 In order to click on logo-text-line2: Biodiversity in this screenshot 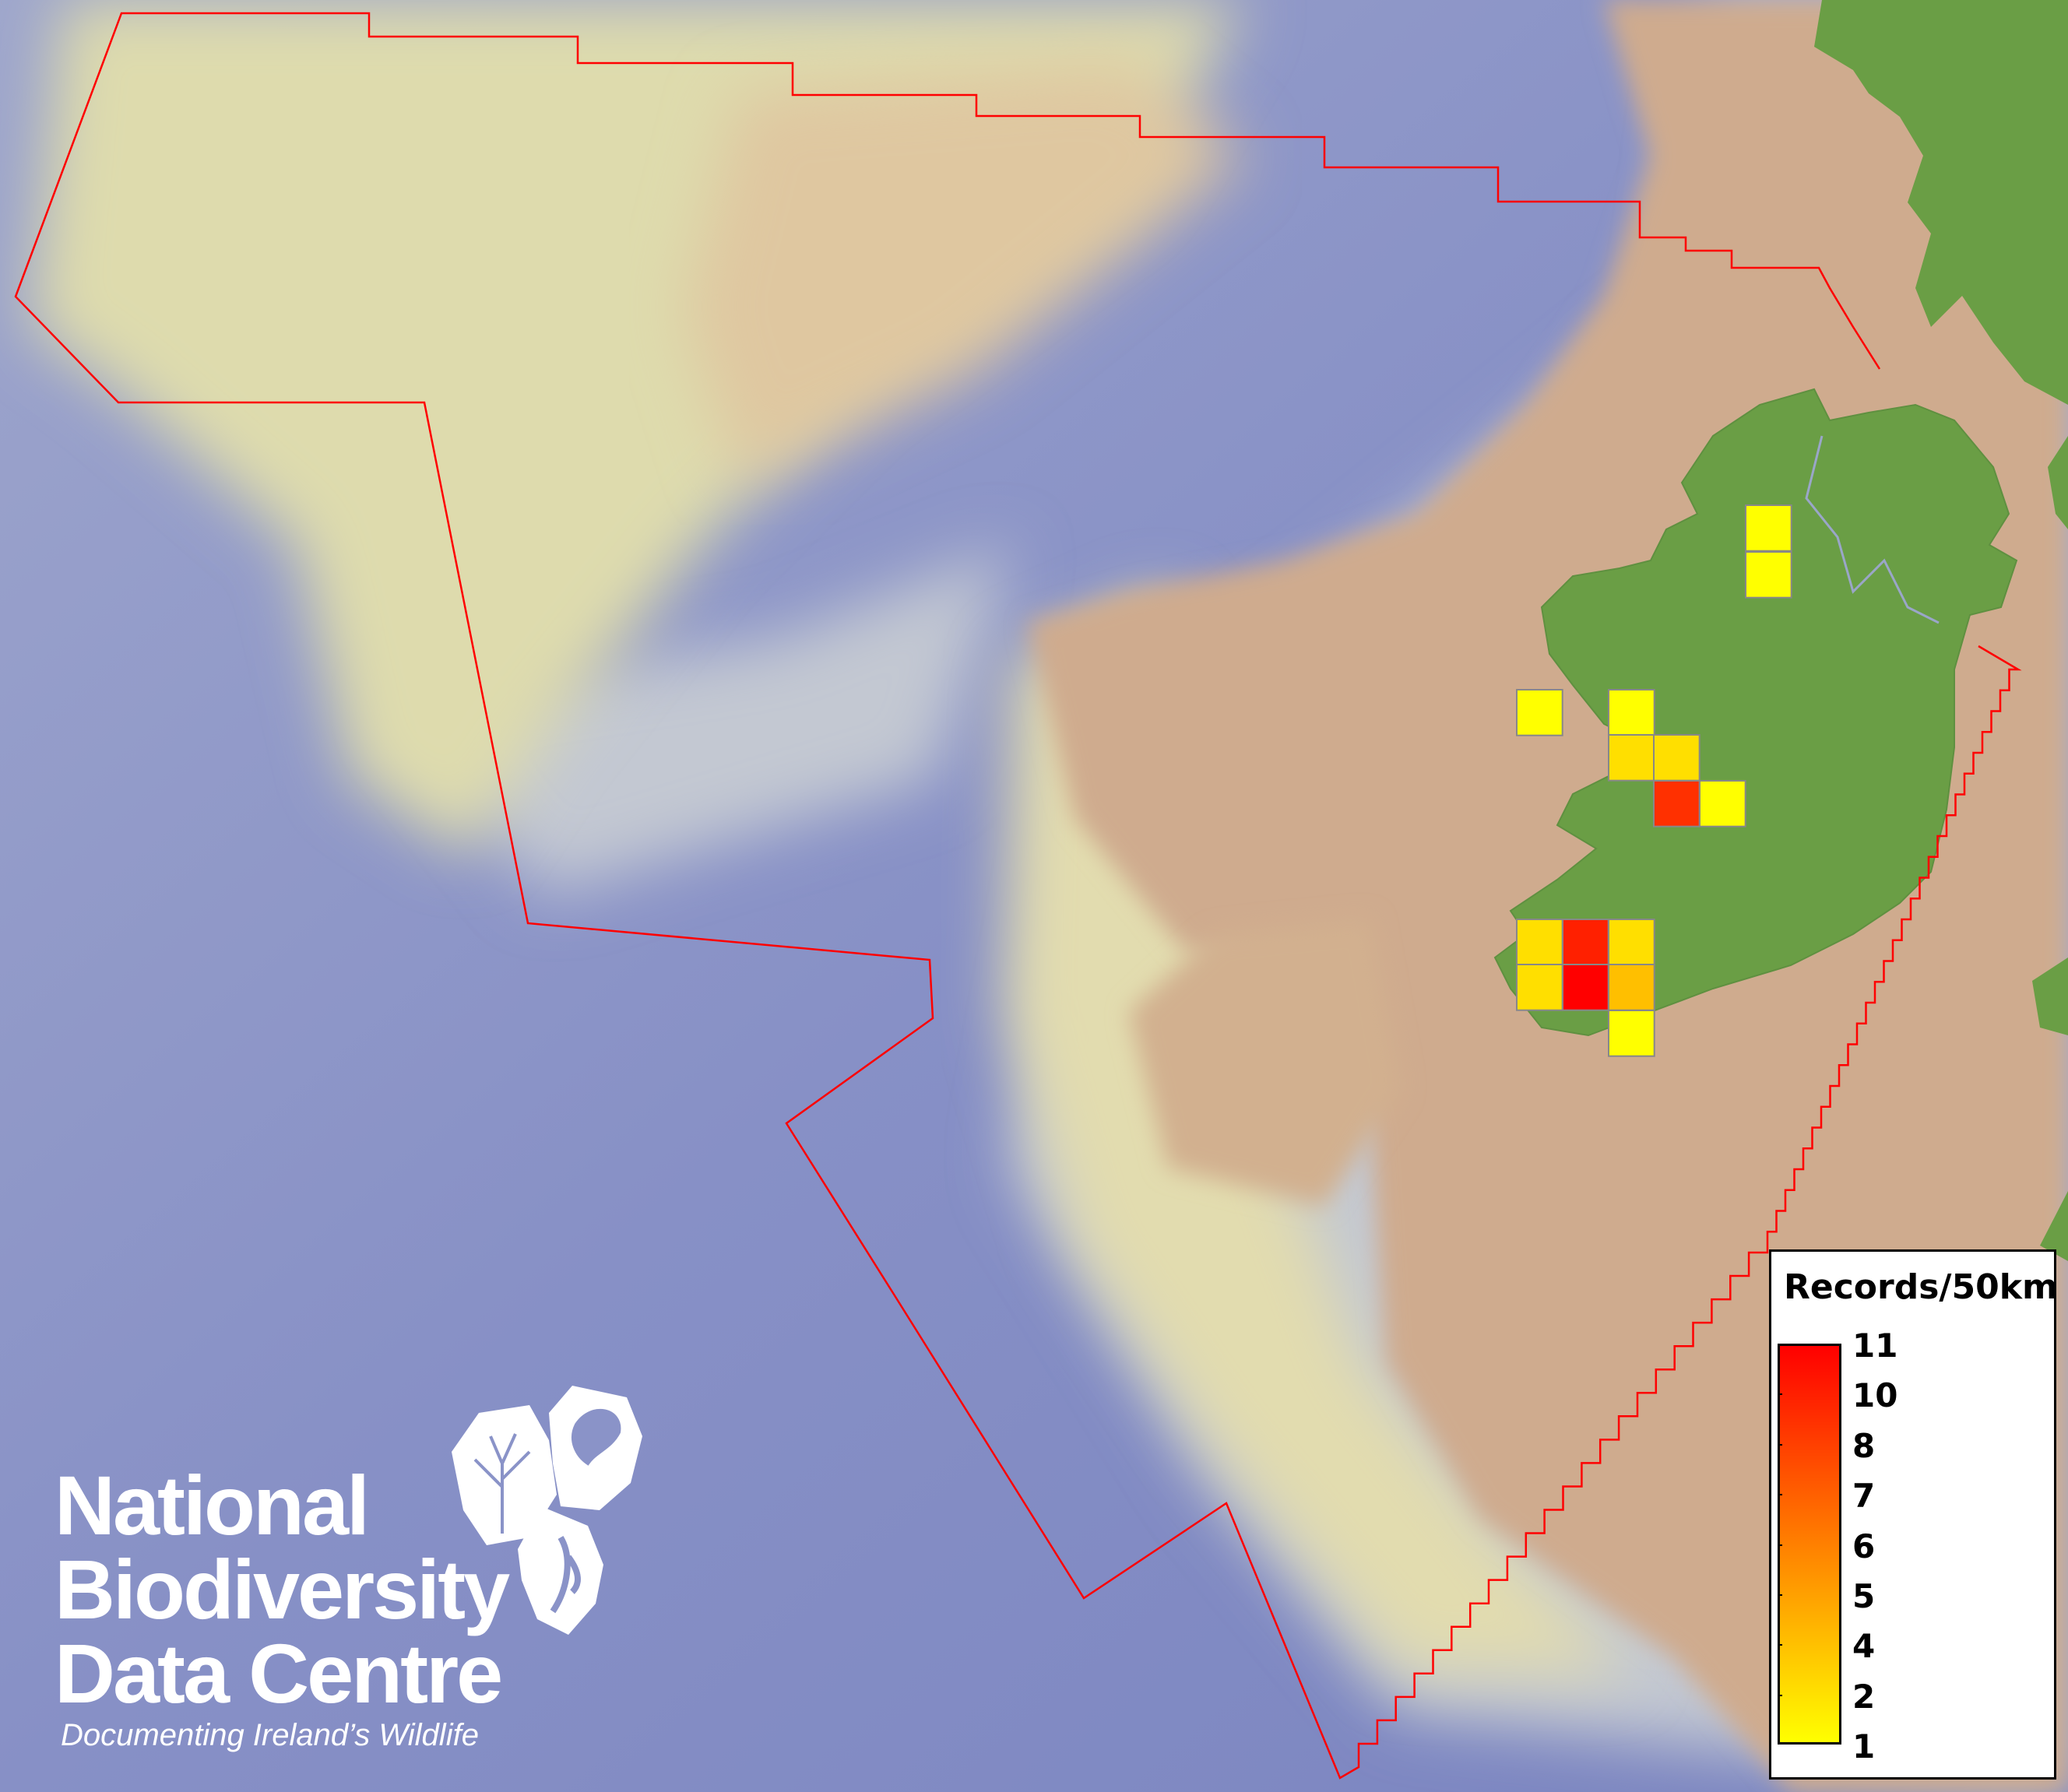, I will do `click(283, 1589)`.